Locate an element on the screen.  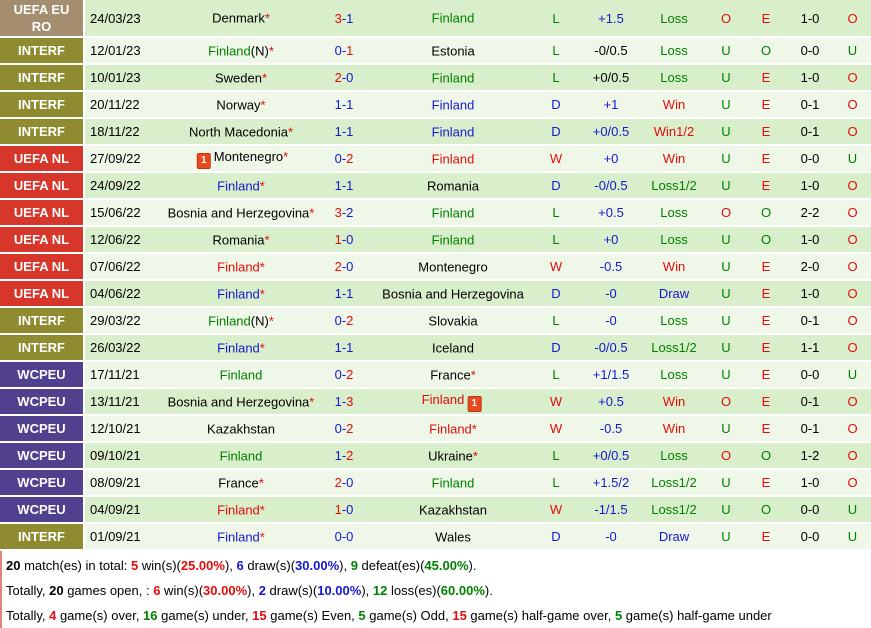
handicap-result: Loss1/2 is located at coordinates (674, 348).